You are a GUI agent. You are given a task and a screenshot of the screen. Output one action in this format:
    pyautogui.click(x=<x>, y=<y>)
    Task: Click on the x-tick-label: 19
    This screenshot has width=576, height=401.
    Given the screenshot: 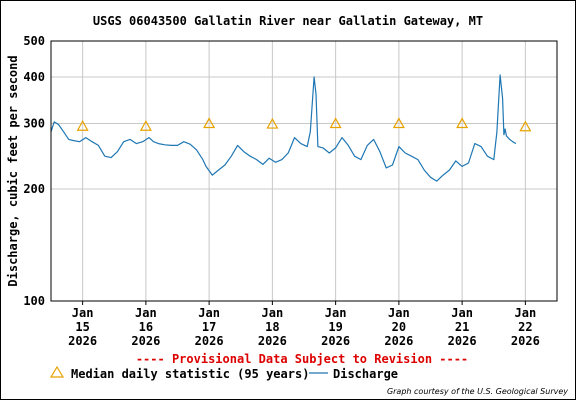 What is the action you would take?
    pyautogui.click(x=335, y=327)
    